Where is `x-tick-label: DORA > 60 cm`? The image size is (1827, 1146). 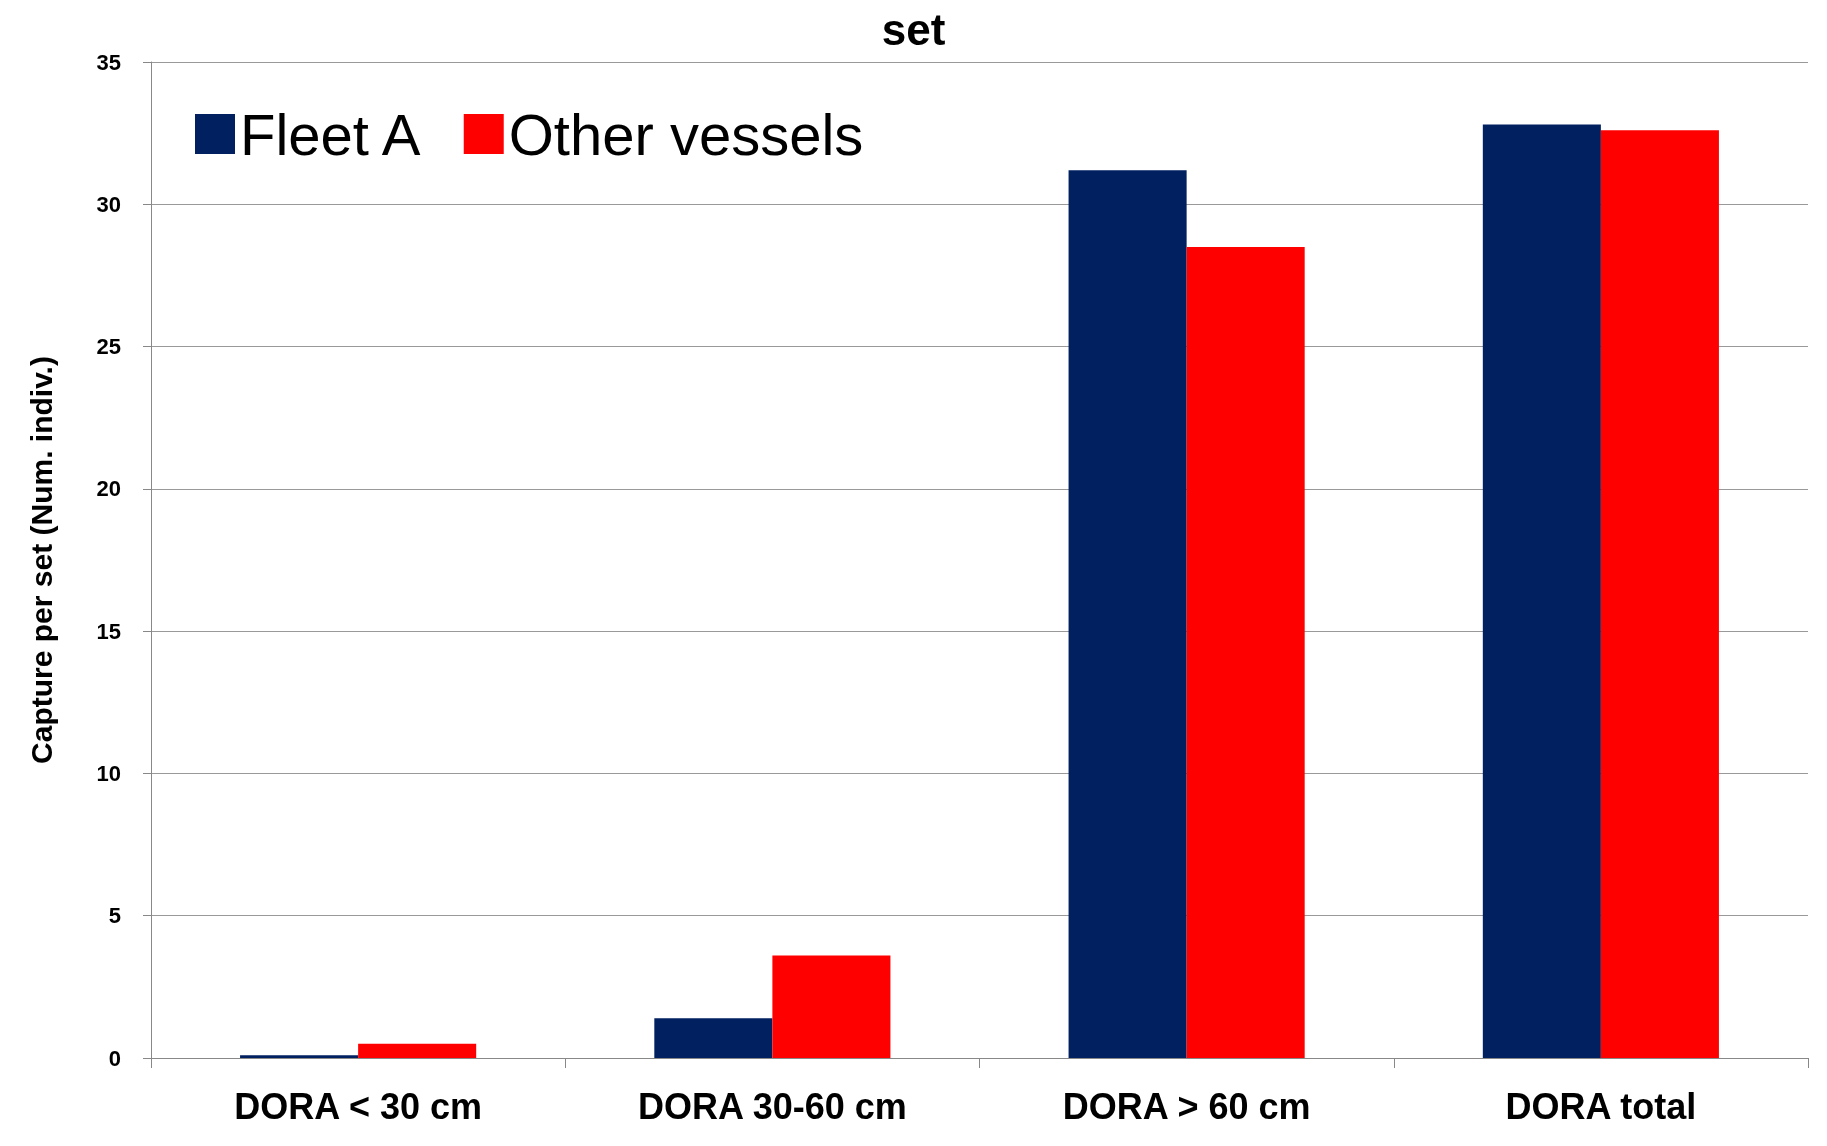
x-tick-label: DORA > 60 cm is located at coordinates (1186, 1106).